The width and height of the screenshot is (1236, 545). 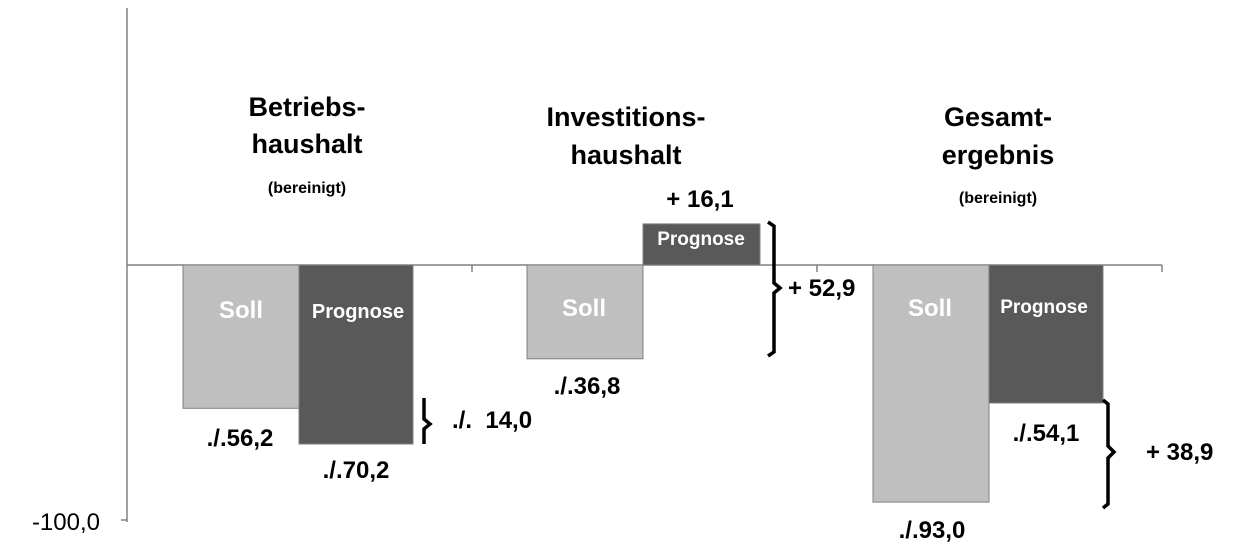 What do you see at coordinates (932, 530) in the screenshot?
I see `value-label-soll: ./.93,0` at bounding box center [932, 530].